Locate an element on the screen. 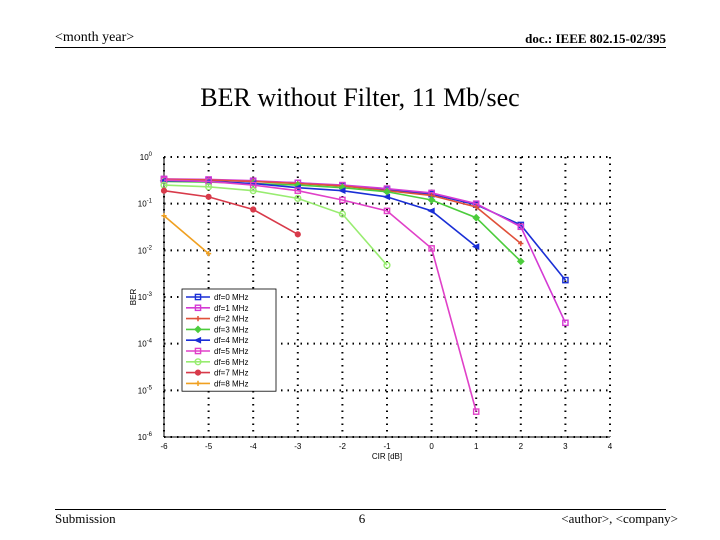 This screenshot has width=720, height=540. footer-author: <author>, <company> is located at coordinates (619, 518).